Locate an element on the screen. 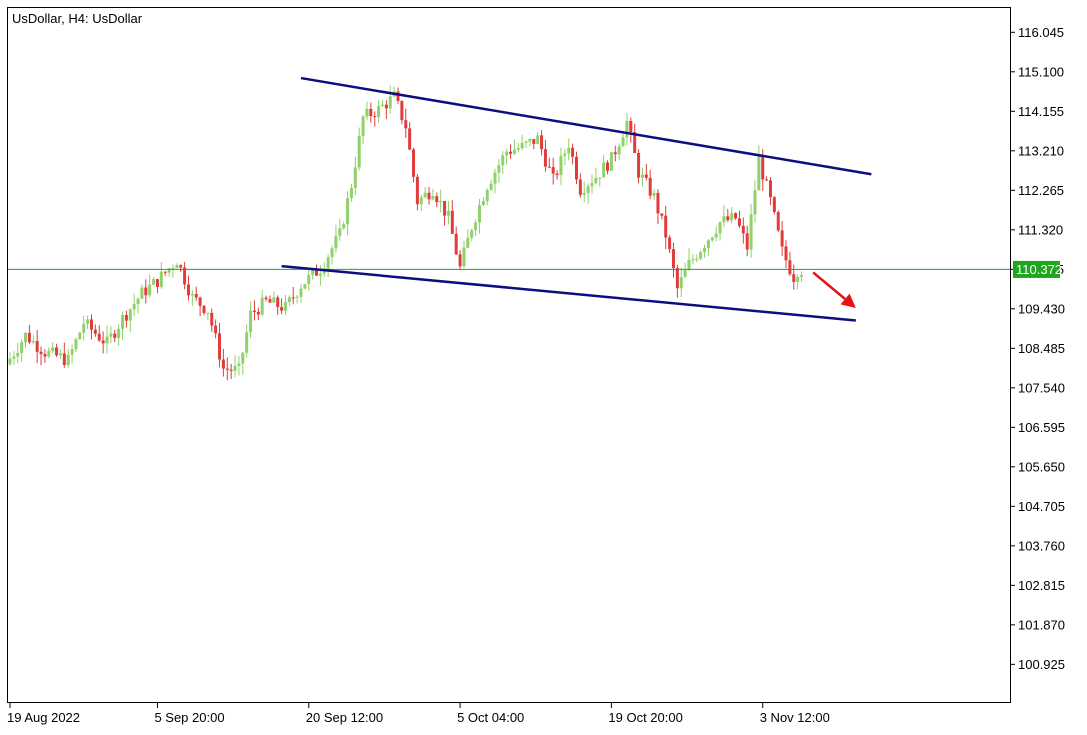 The width and height of the screenshot is (1087, 735). x-tick-label: 5 Sep 20:00 is located at coordinates (189, 717).